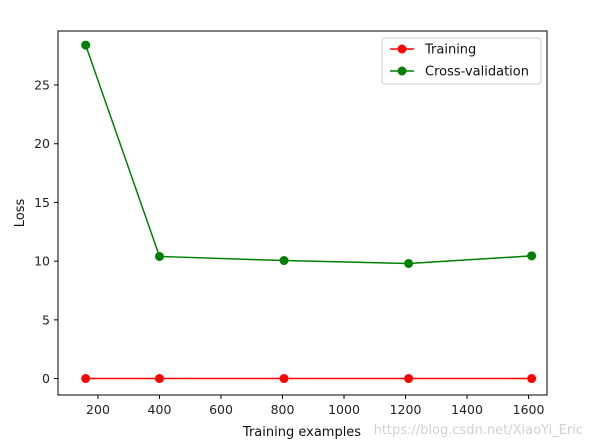  What do you see at coordinates (98, 409) in the screenshot?
I see `x-tick-label: 200` at bounding box center [98, 409].